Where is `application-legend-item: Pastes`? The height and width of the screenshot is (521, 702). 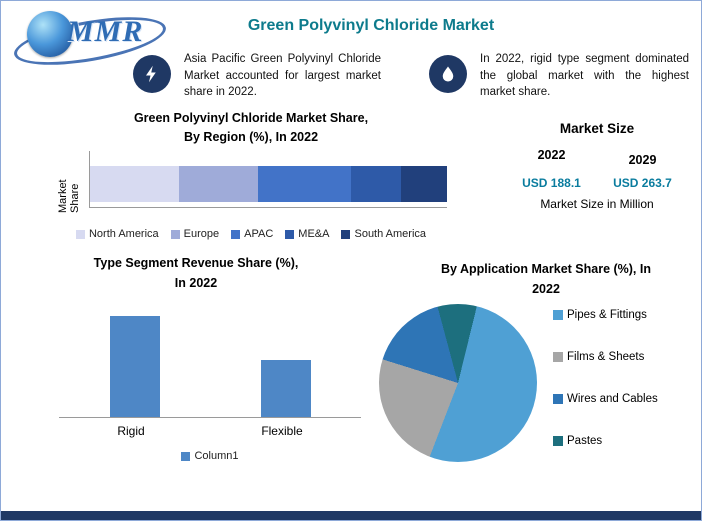 application-legend-item: Pastes is located at coordinates (605, 441).